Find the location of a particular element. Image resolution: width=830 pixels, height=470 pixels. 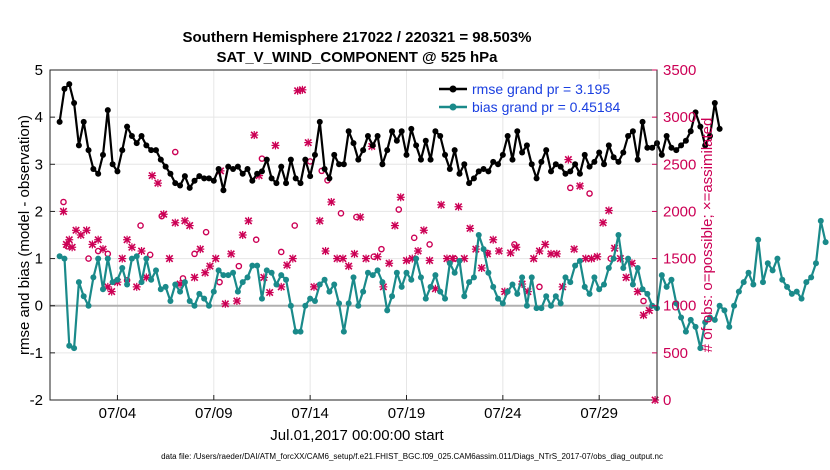

x-axis-label: Jul.01,2017 00:00:00 start is located at coordinates (357, 435).